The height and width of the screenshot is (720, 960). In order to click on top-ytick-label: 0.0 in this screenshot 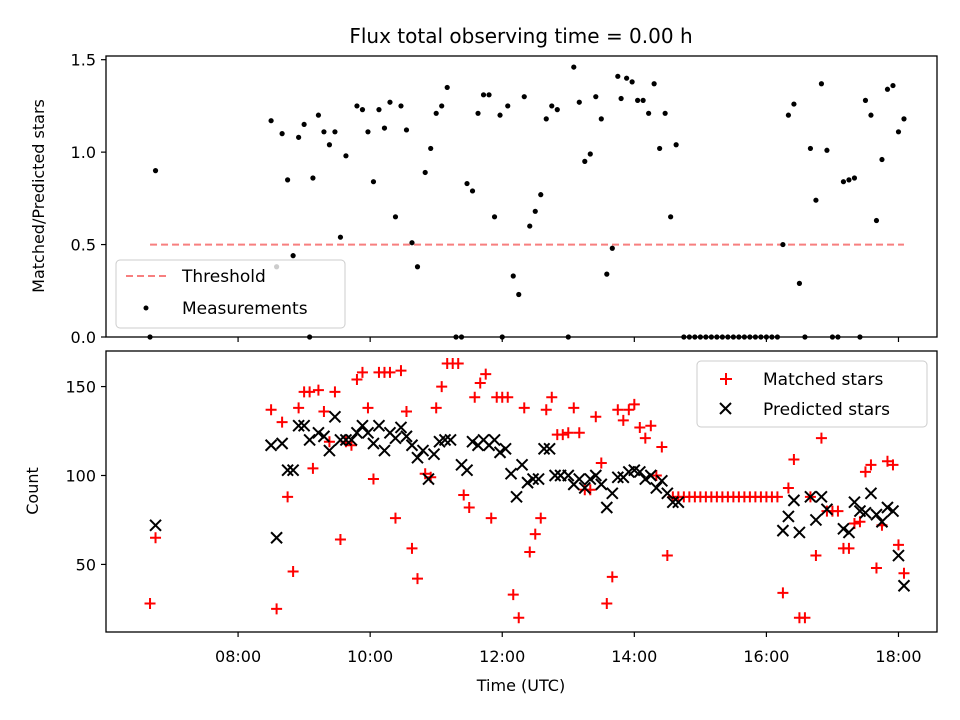, I will do `click(83, 337)`.